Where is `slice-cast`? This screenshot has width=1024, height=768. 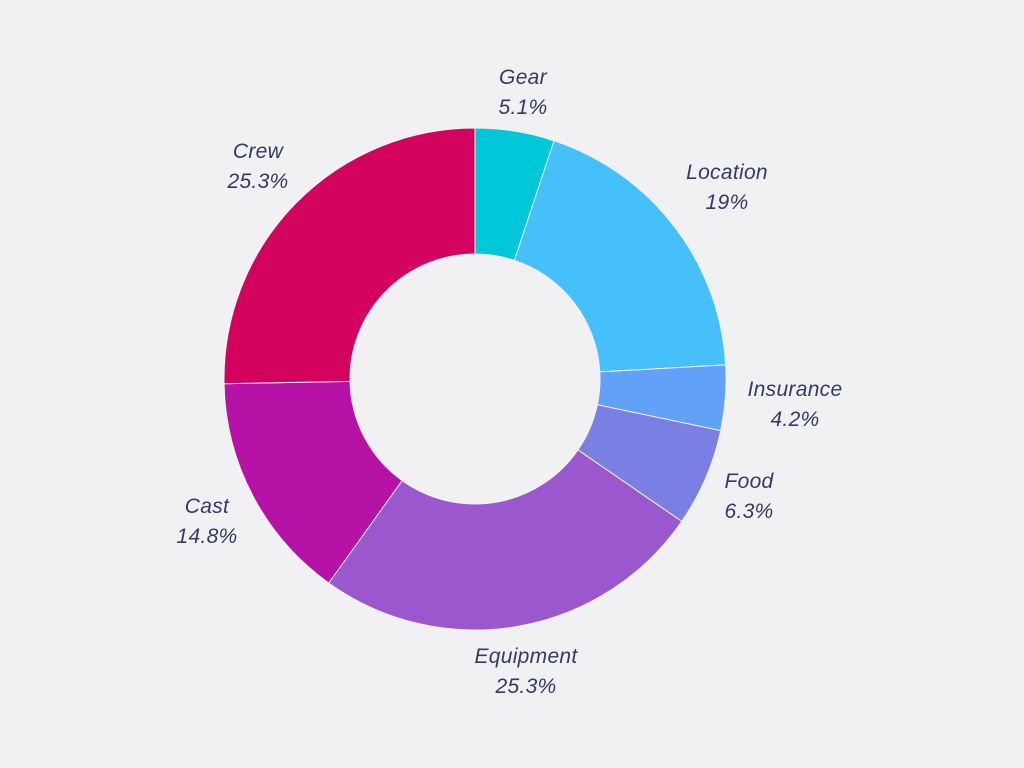
slice-cast is located at coordinates (313, 482).